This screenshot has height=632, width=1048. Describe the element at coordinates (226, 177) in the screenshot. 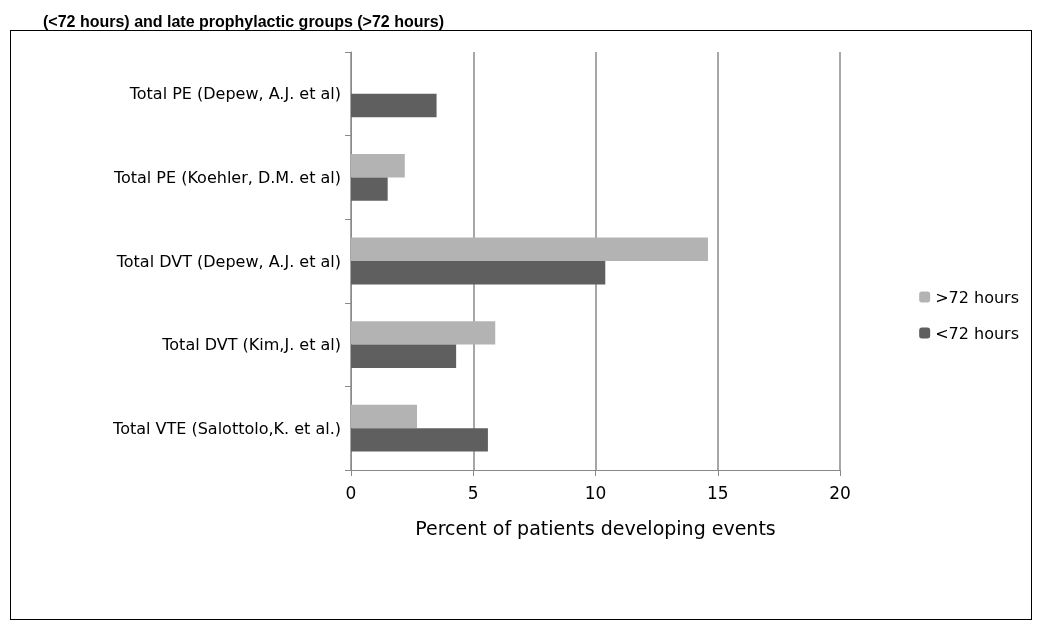

I see `y-tick-label: Total PE (Koehler, D.M. et al)` at that location.